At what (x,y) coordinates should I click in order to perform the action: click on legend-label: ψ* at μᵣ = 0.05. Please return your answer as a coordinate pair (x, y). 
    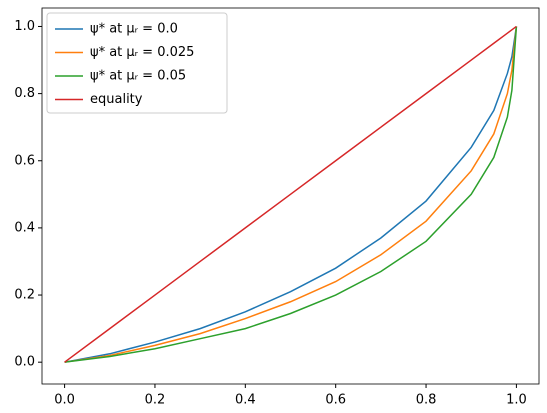
    Looking at the image, I should click on (138, 76).